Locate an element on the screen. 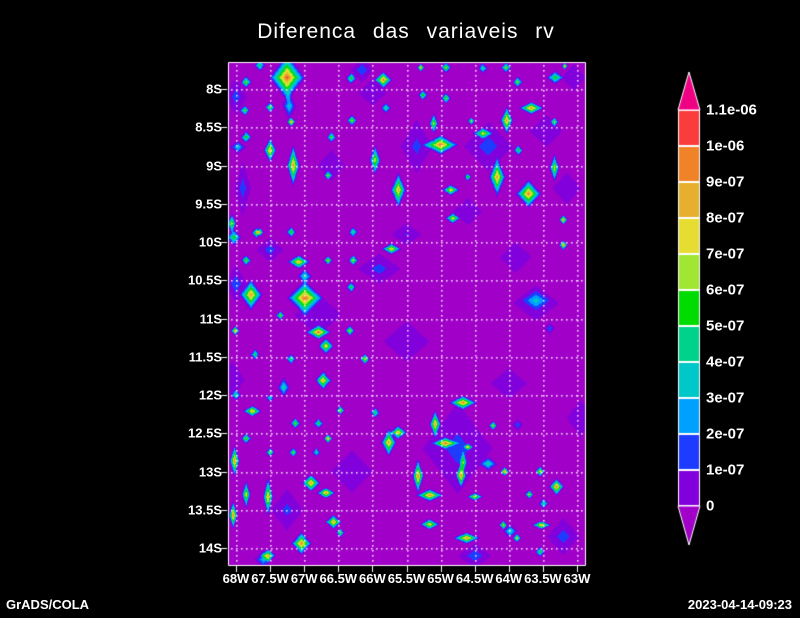  x-tick-label: 66W is located at coordinates (372, 578).